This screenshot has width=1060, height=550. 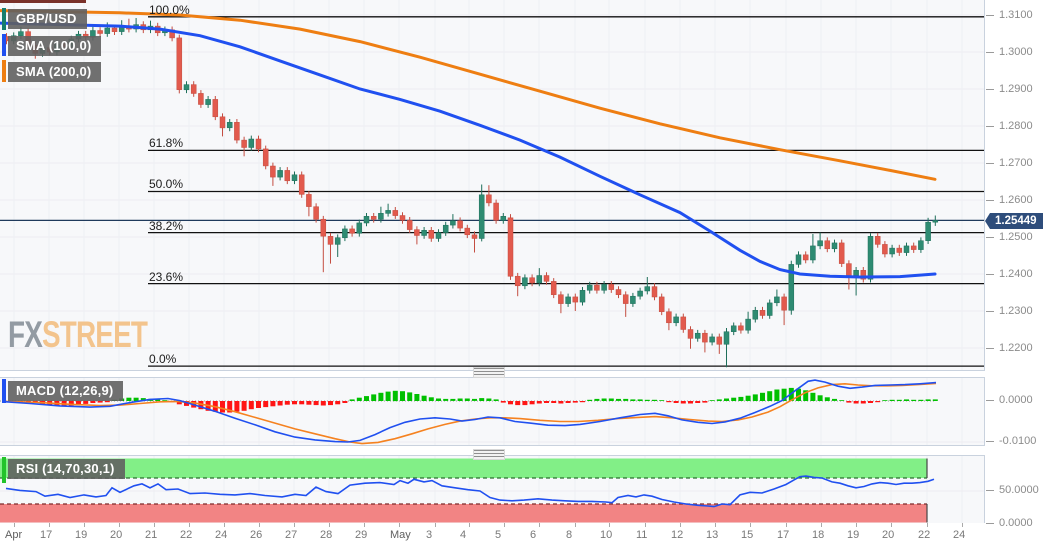 What do you see at coordinates (1016, 52) in the screenshot?
I see `price-axis-label: 1.3000` at bounding box center [1016, 52].